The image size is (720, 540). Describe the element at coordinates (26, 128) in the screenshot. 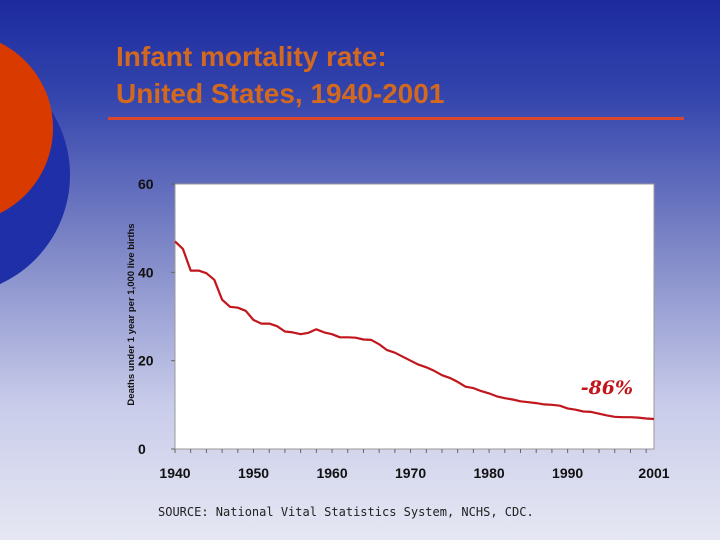

I see `decorative-orange-circle` at that location.